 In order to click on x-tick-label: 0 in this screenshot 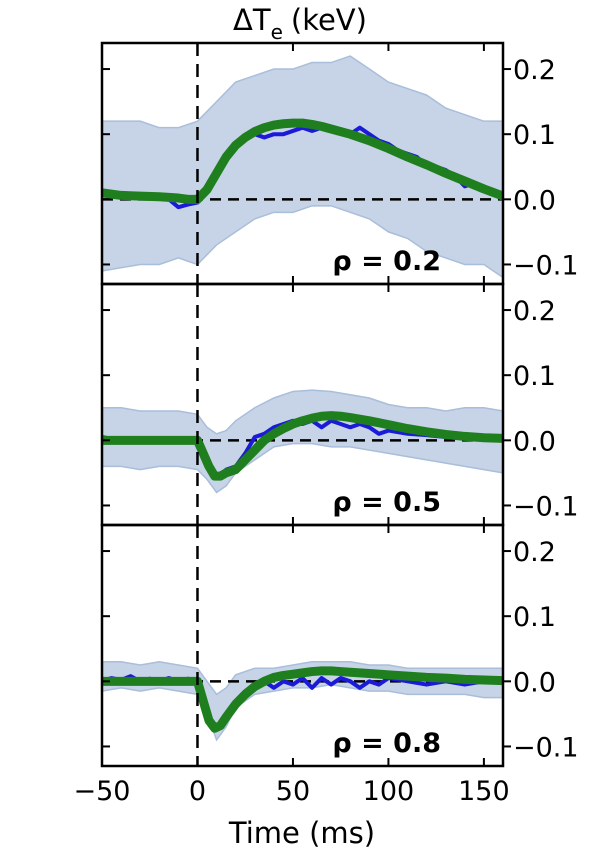, I will do `click(197, 791)`.